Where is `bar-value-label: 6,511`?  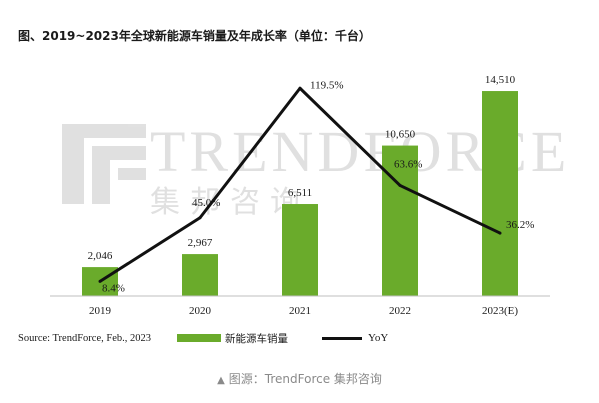
bar-value-label: 6,511 is located at coordinates (300, 193).